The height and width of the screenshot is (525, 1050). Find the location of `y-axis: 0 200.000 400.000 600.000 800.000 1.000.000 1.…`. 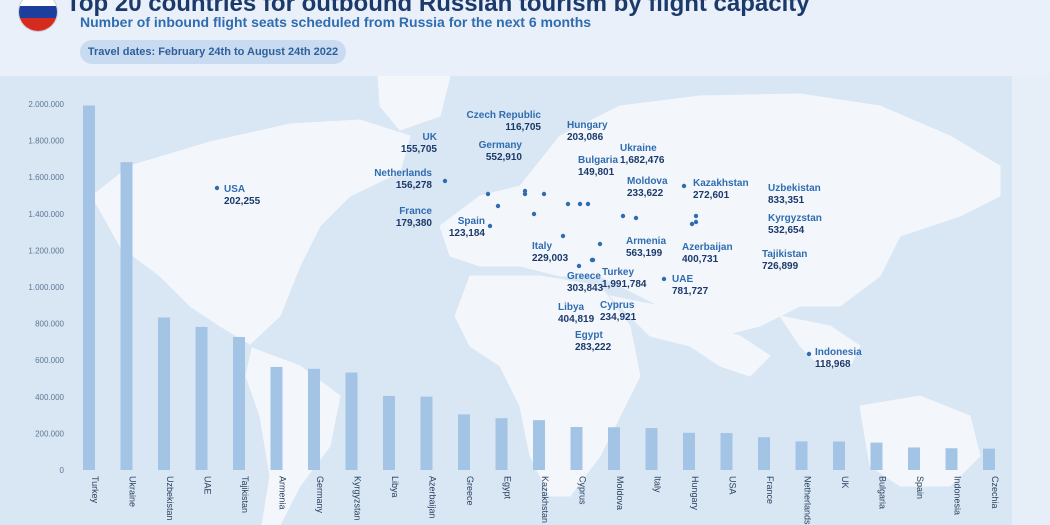

y-axis: 0 200.000 400.000 600.000 800.000 1.000.000 1.… is located at coordinates (46, 287).